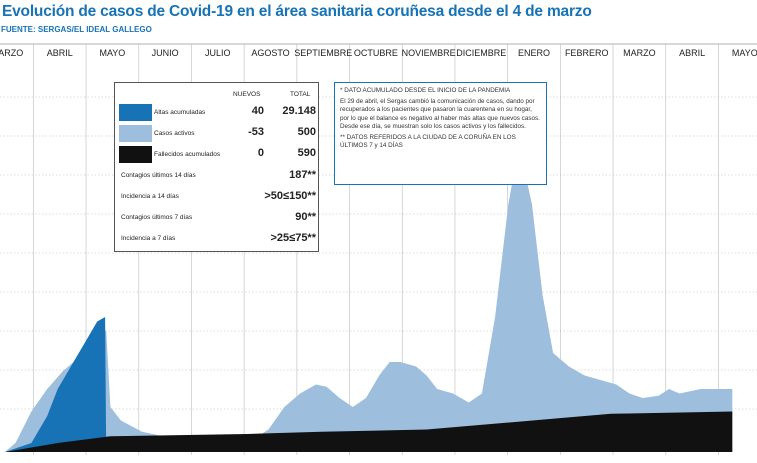 The image size is (757, 463). What do you see at coordinates (587, 53) in the screenshot?
I see `month-label: FEBRERO` at bounding box center [587, 53].